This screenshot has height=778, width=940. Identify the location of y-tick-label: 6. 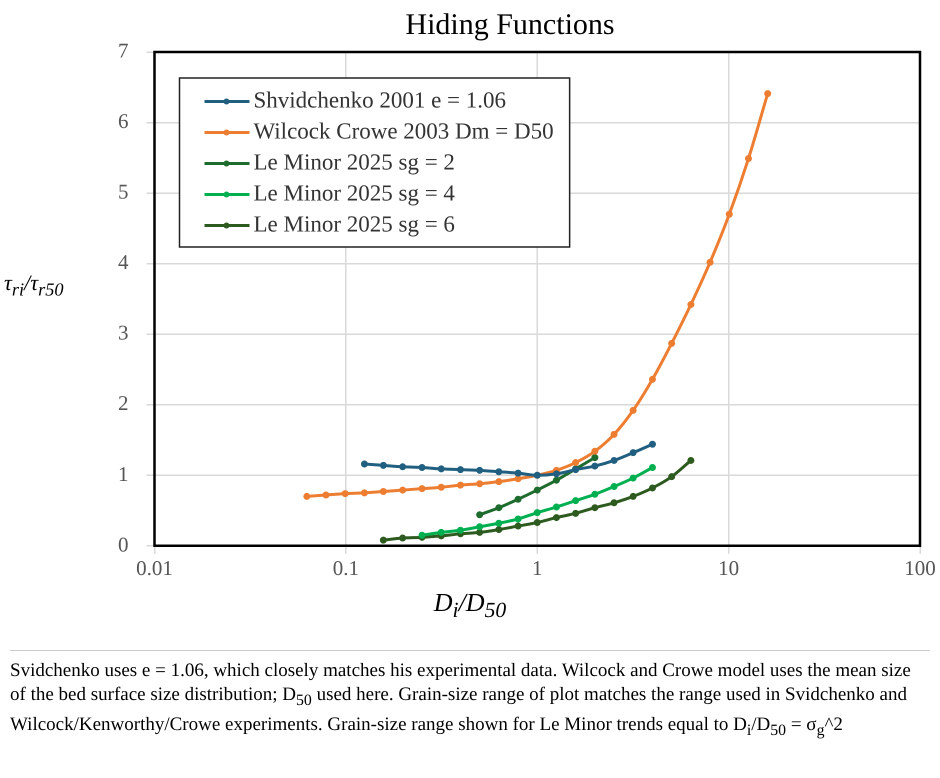
(123, 121).